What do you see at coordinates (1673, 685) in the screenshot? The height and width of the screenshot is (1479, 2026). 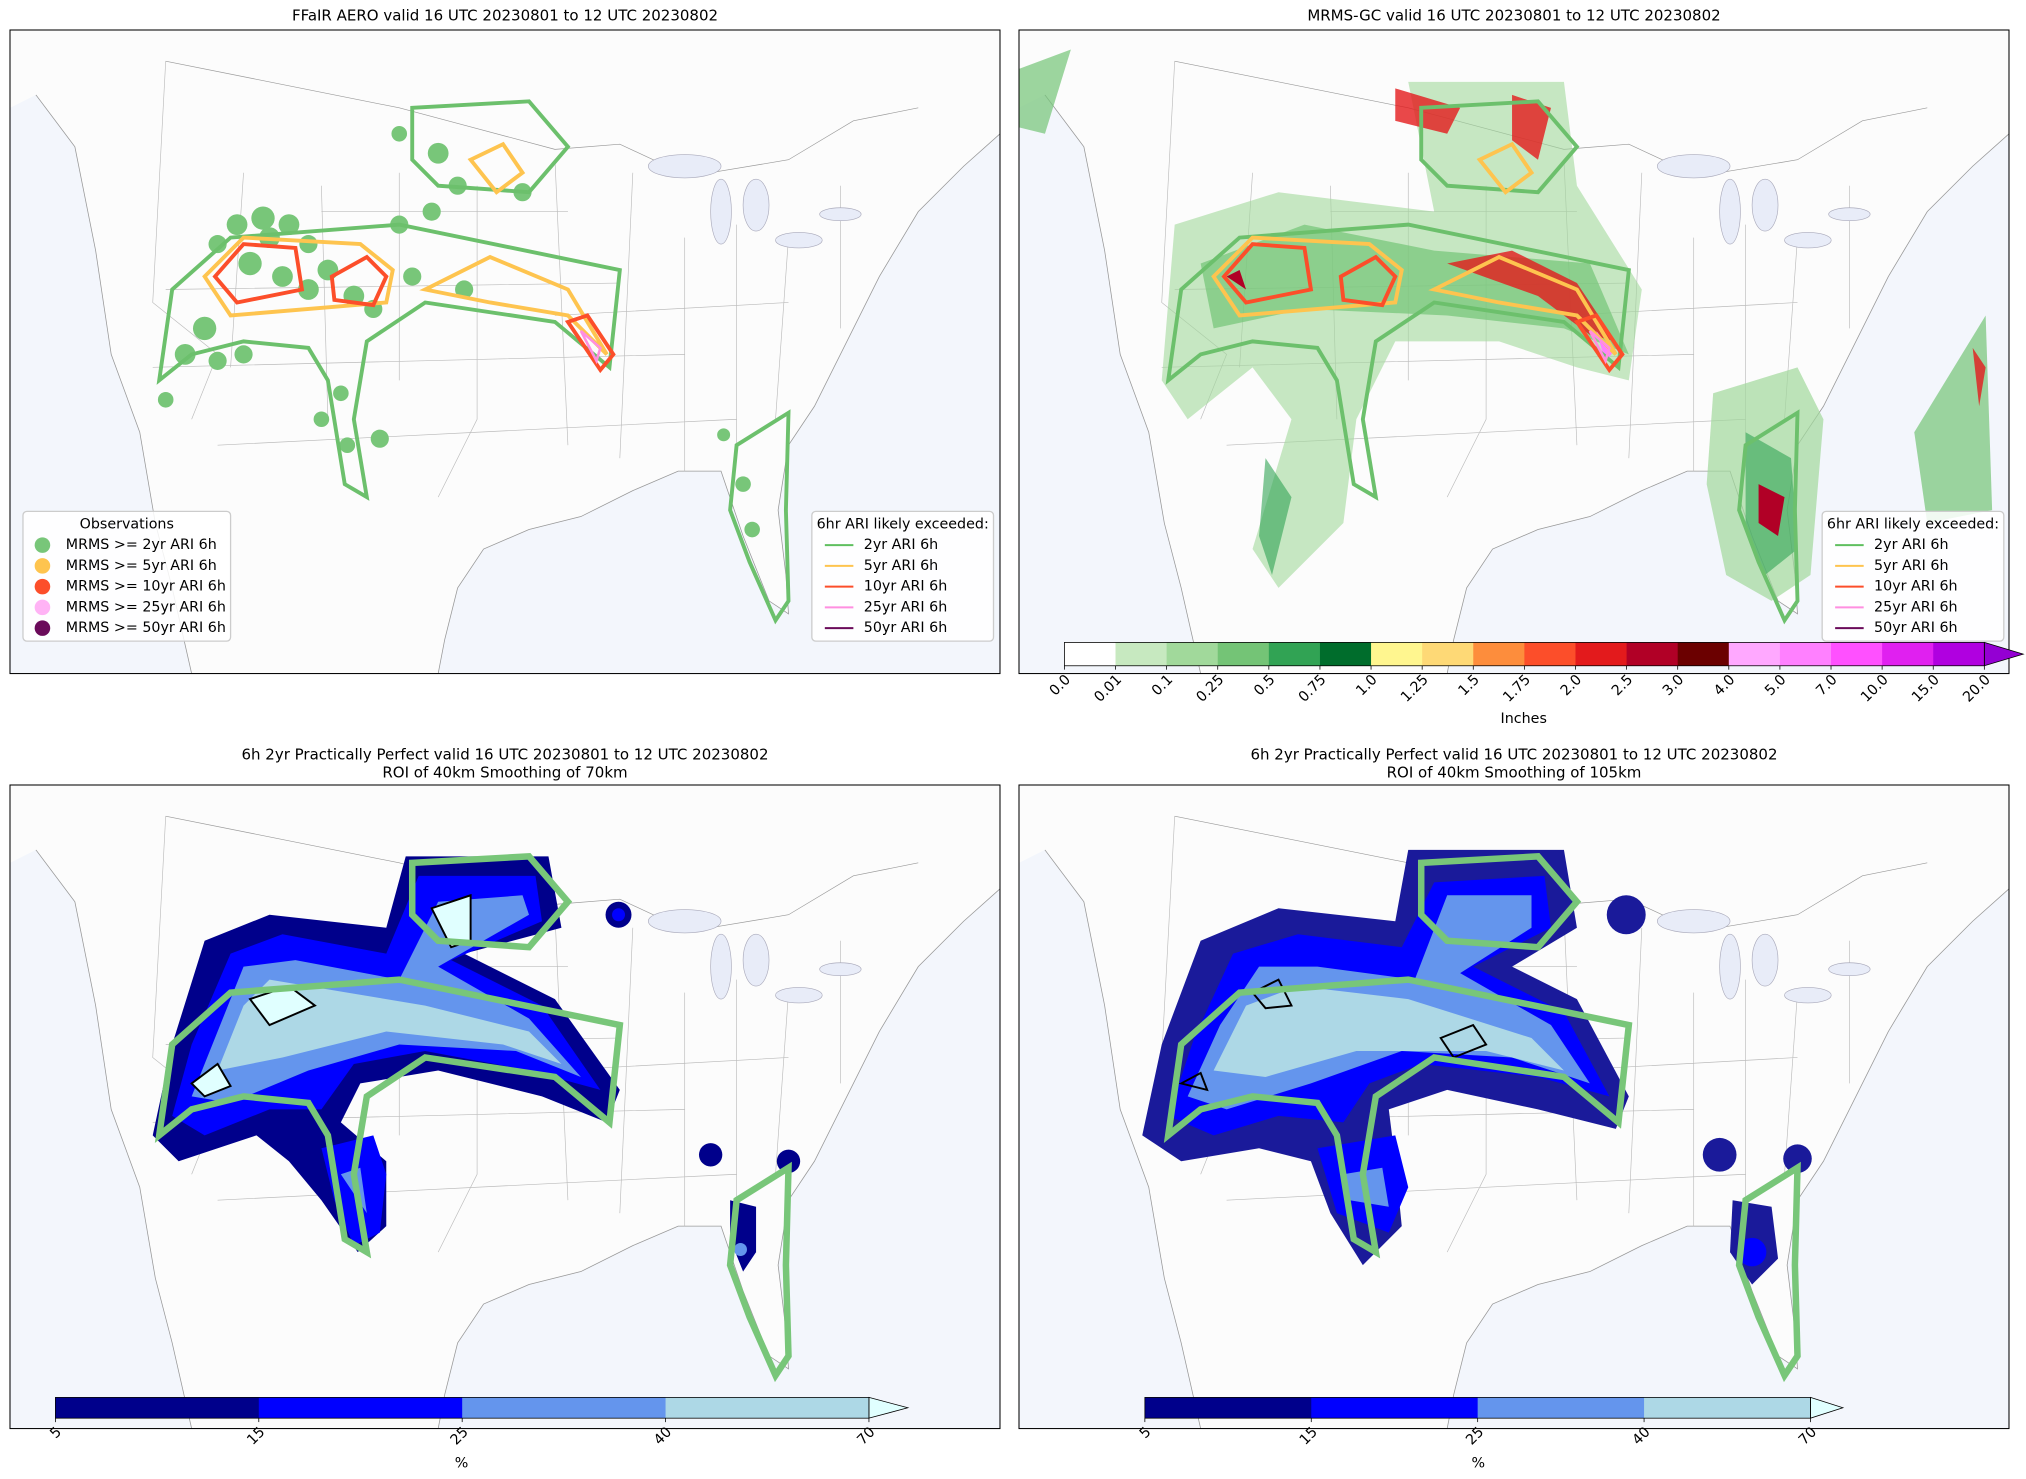 I see `colorbar-tick-label: 3.0` at bounding box center [1673, 685].